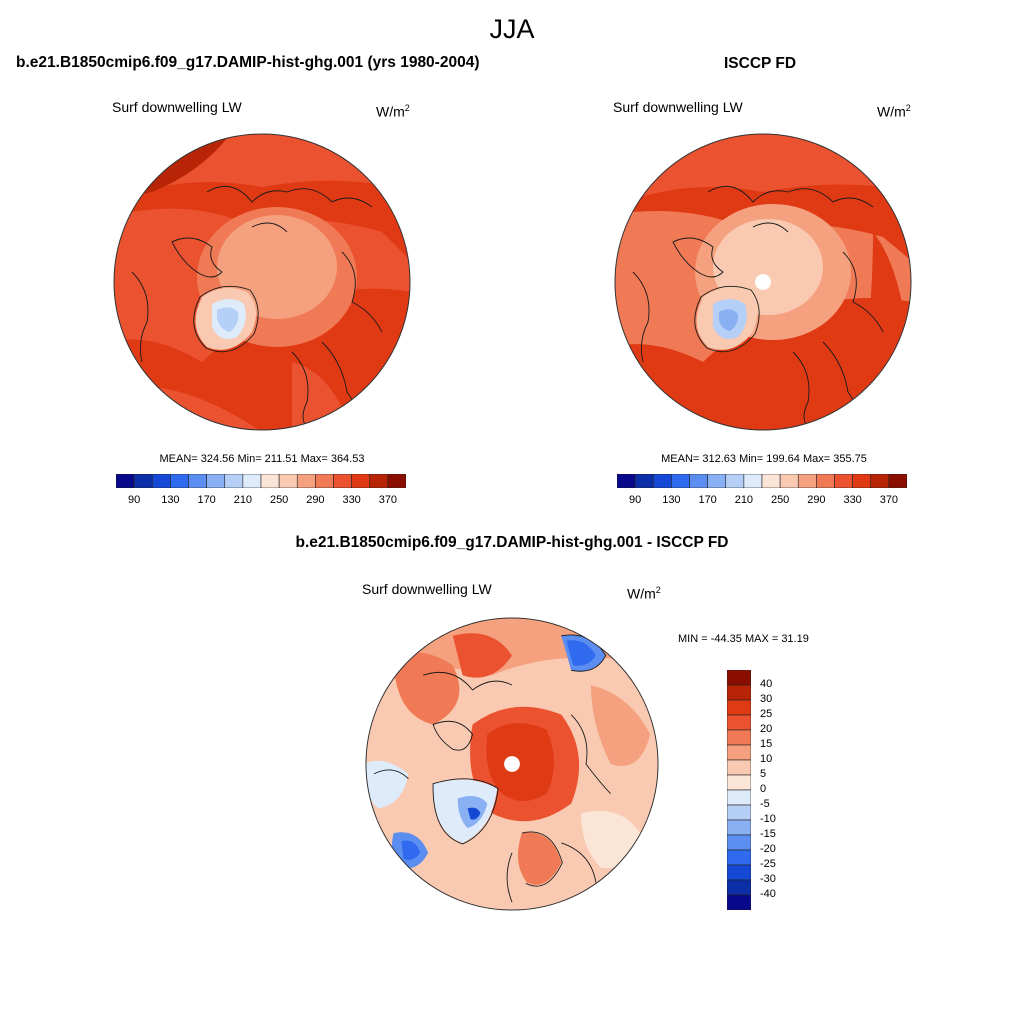 The image size is (1024, 1024). I want to click on panel-diff-units: W/m2, so click(644, 593).